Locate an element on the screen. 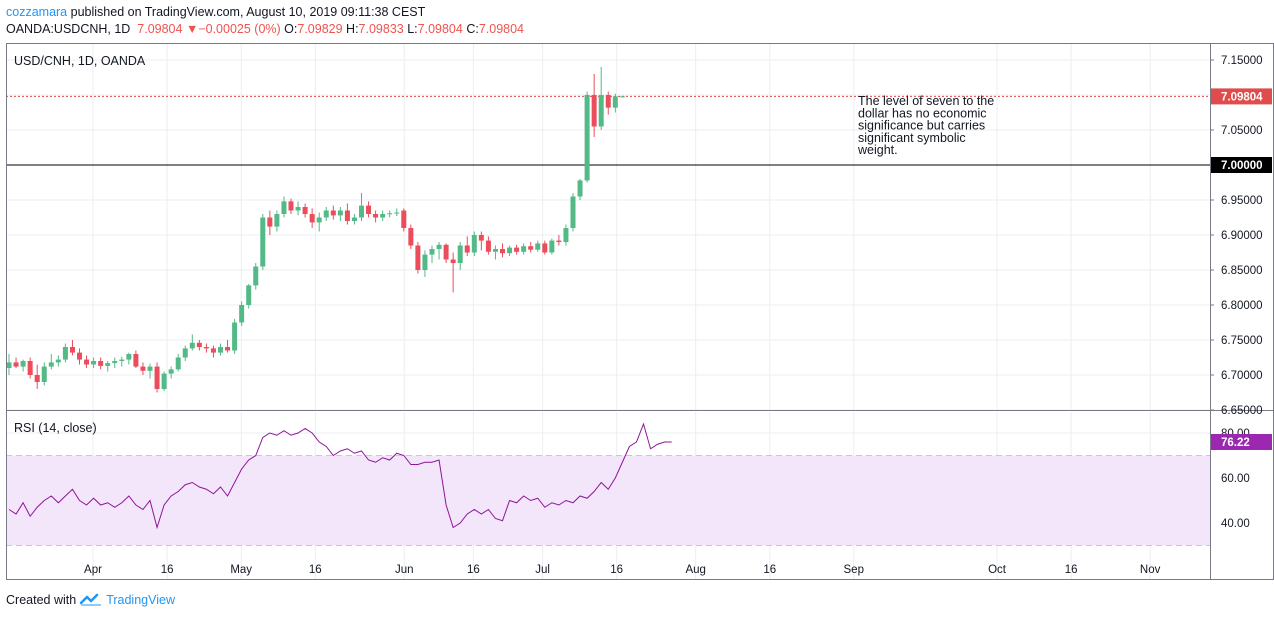 Image resolution: width=1274 pixels, height=618 pixels. author-link: cozzamara is located at coordinates (37, 12).